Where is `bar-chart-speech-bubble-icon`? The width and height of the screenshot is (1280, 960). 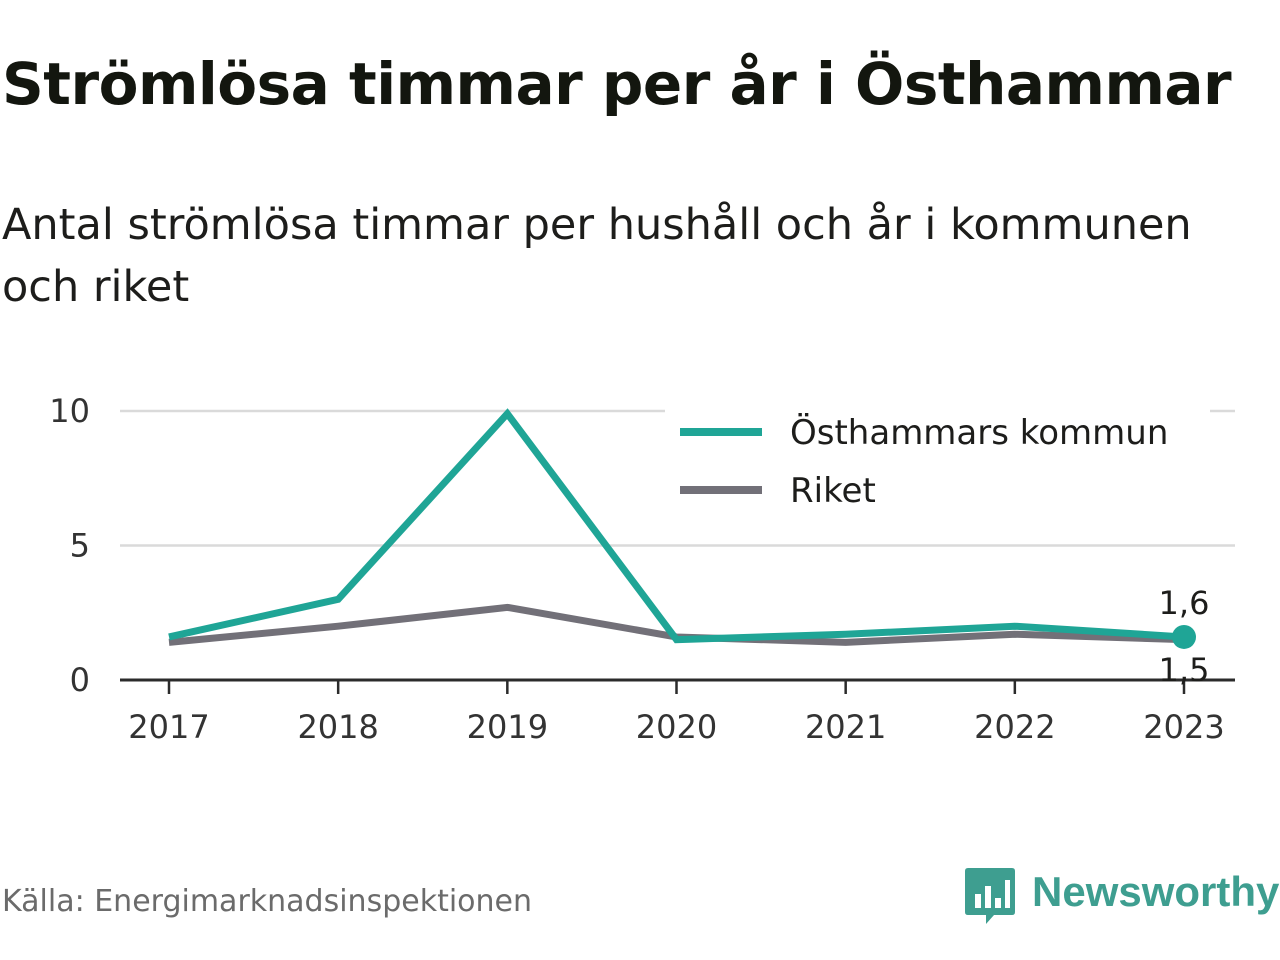 bar-chart-speech-bubble-icon is located at coordinates (990, 896).